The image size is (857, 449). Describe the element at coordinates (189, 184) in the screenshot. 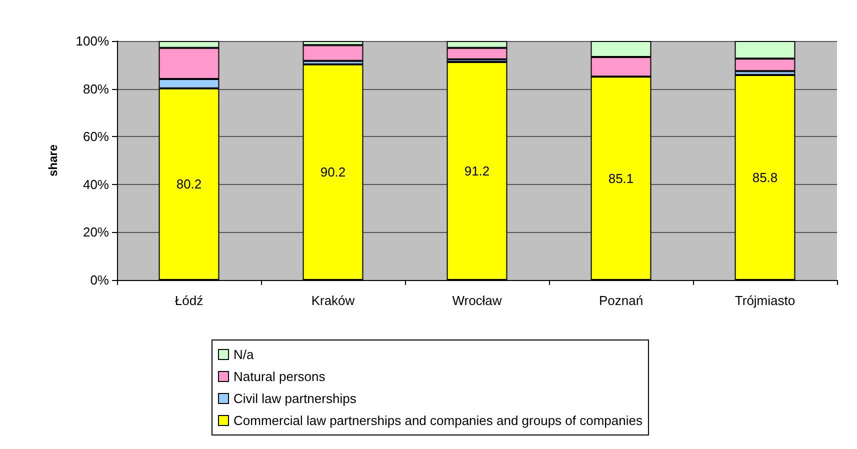

I see `data-label: 80.2` at that location.